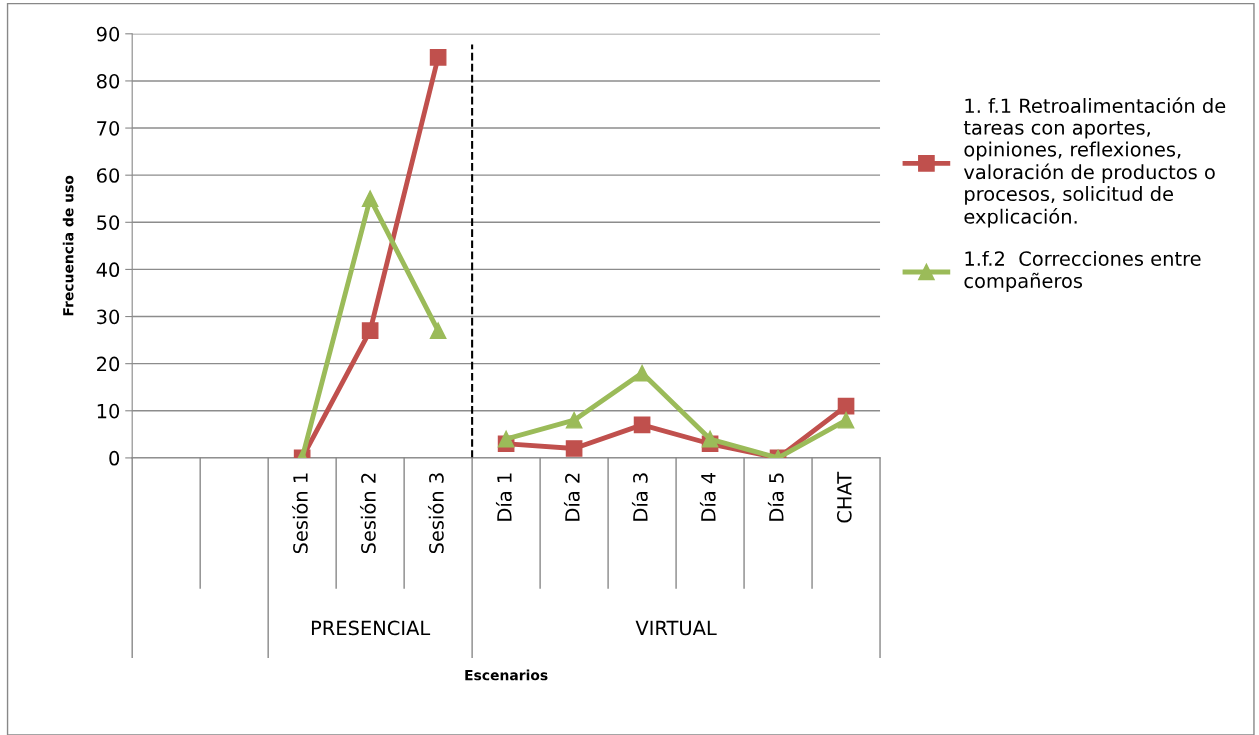 Image resolution: width=1259 pixels, height=735 pixels. I want to click on x-tick-label: CHAT, so click(844, 497).